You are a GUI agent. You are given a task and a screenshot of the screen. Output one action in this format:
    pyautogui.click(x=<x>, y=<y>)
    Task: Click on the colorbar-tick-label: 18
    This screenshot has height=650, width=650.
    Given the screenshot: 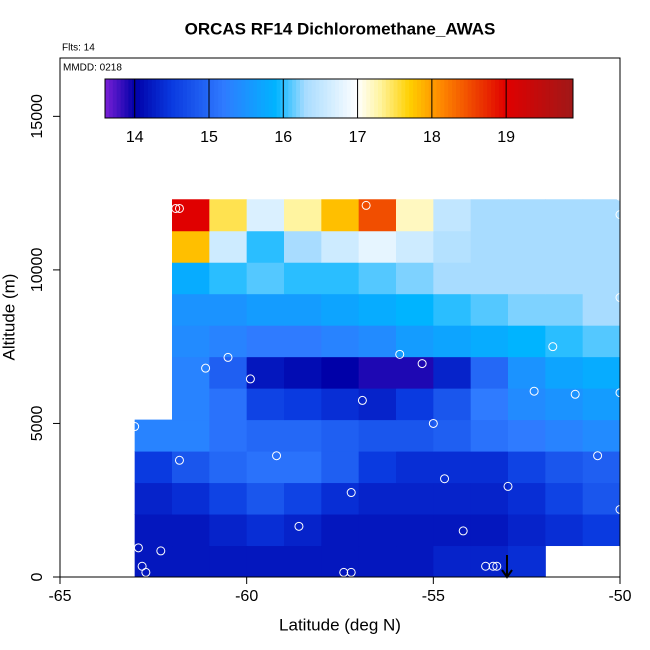 What is the action you would take?
    pyautogui.click(x=432, y=137)
    